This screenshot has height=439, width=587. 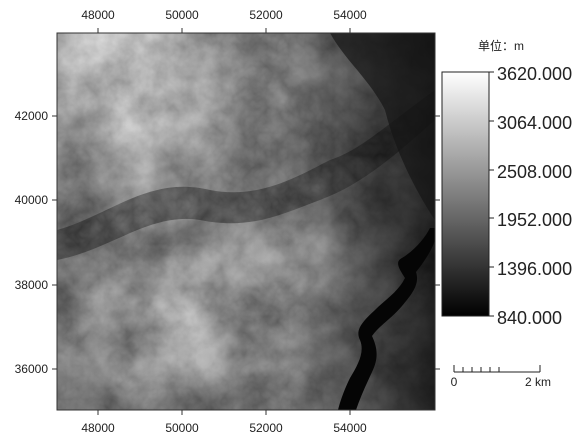 I want to click on x-axis-bottom, so click(x=224, y=412).